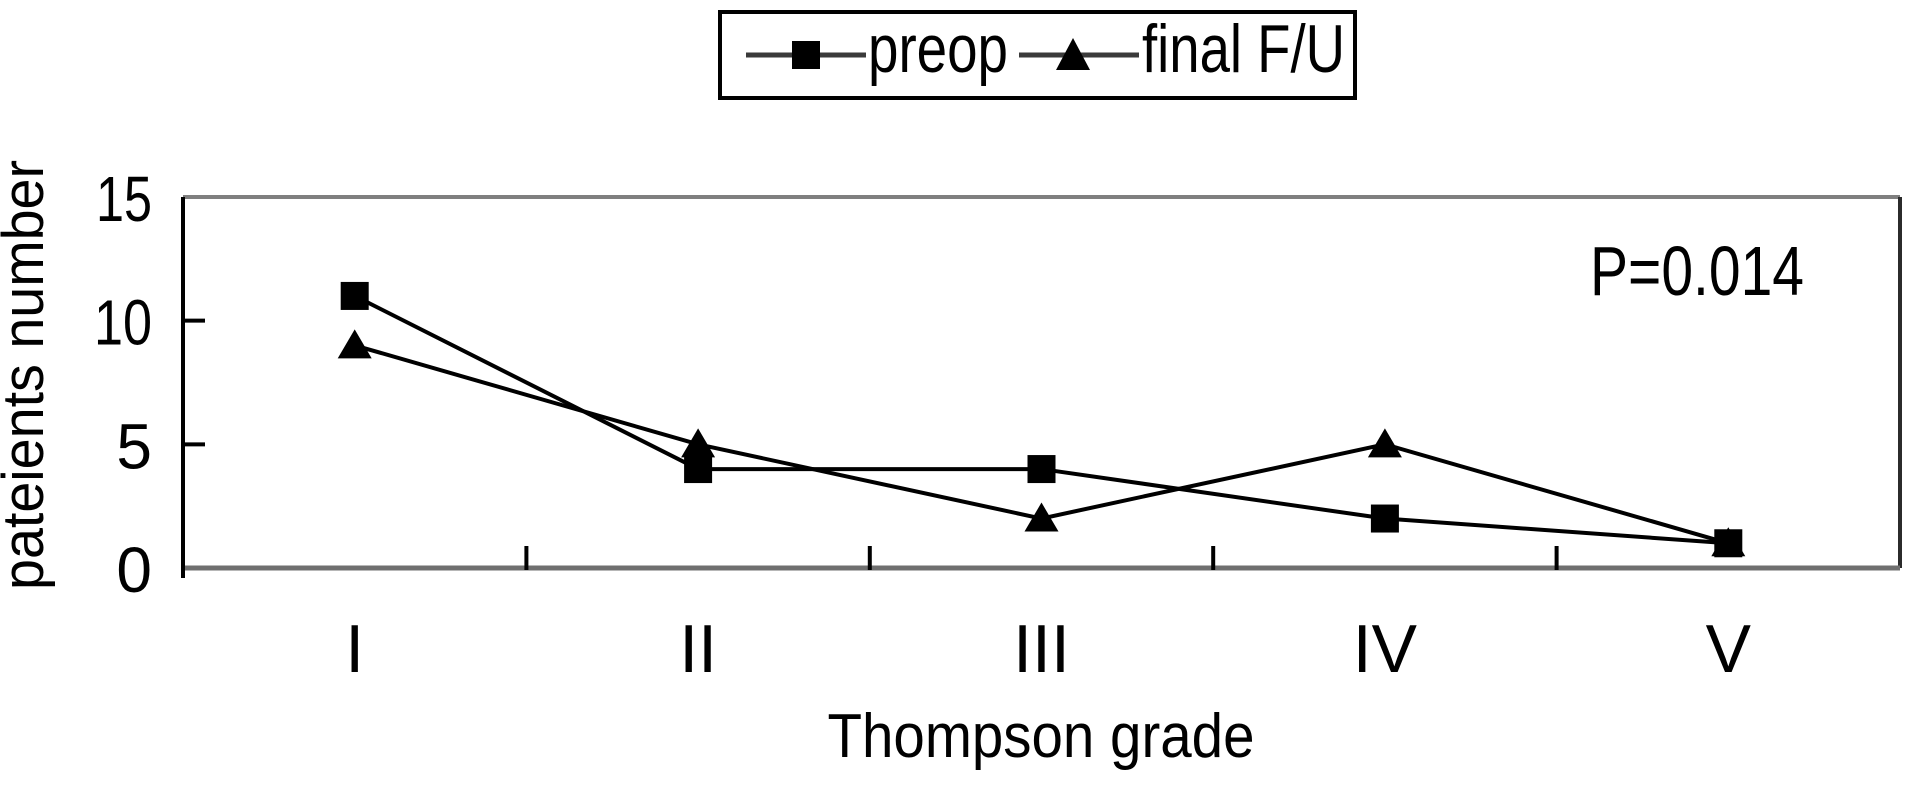 Image resolution: width=1909 pixels, height=791 pixels. What do you see at coordinates (28, 375) in the screenshot?
I see `y-axis-title: pateients number` at bounding box center [28, 375].